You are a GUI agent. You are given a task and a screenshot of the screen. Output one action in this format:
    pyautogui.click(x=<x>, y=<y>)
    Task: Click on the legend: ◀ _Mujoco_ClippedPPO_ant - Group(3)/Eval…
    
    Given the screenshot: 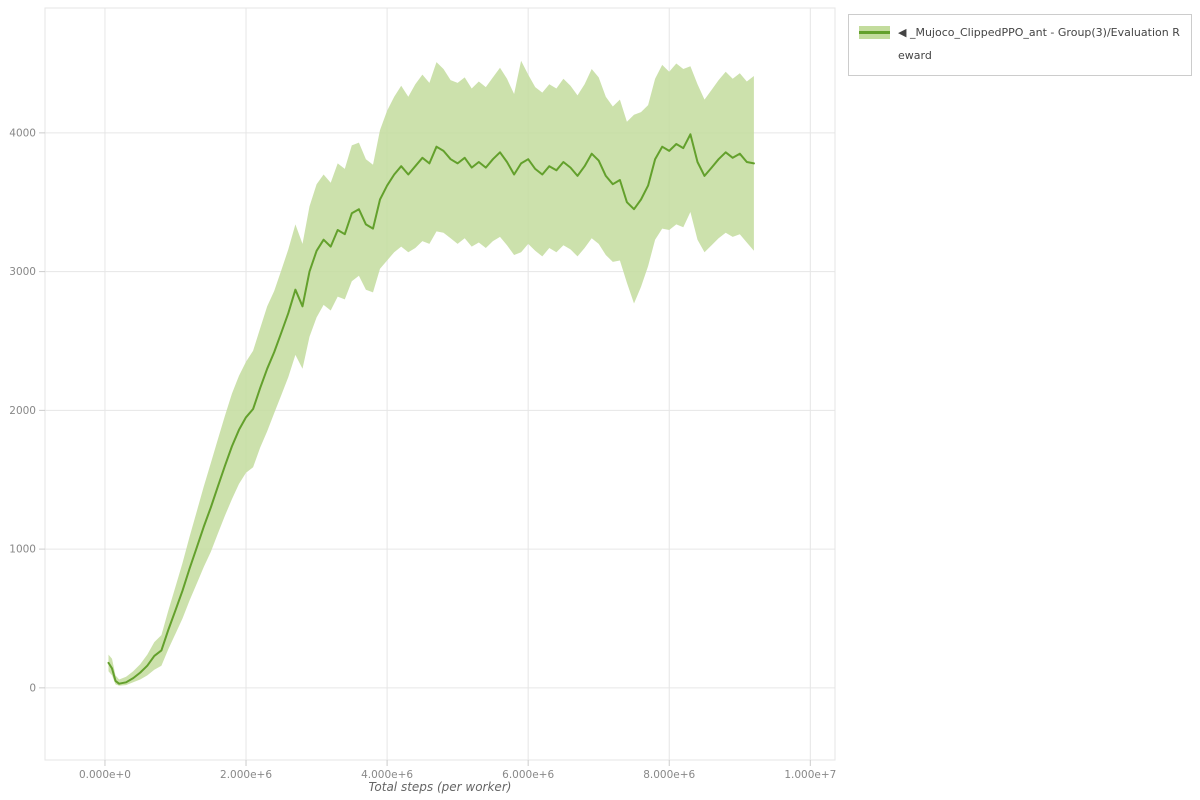 What is the action you would take?
    pyautogui.click(x=1020, y=45)
    